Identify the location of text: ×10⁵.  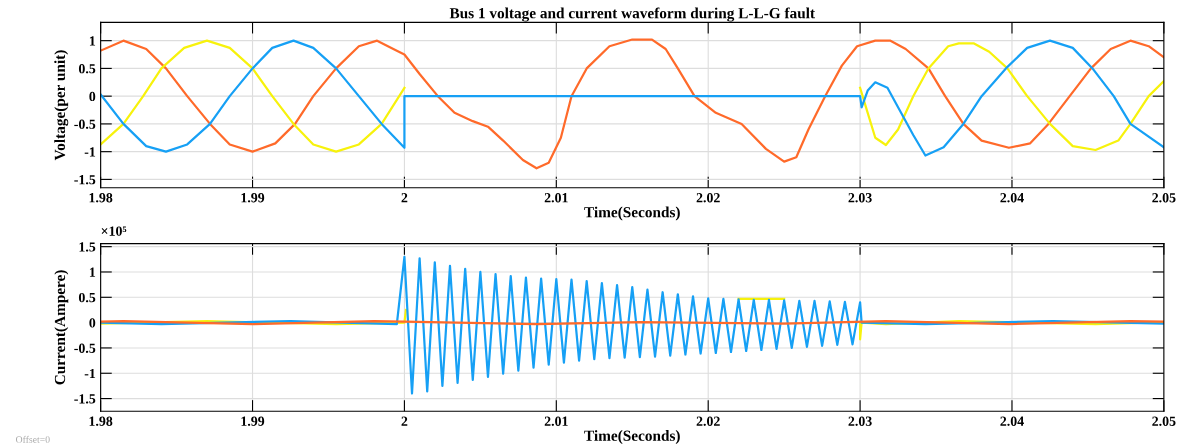
(114, 231).